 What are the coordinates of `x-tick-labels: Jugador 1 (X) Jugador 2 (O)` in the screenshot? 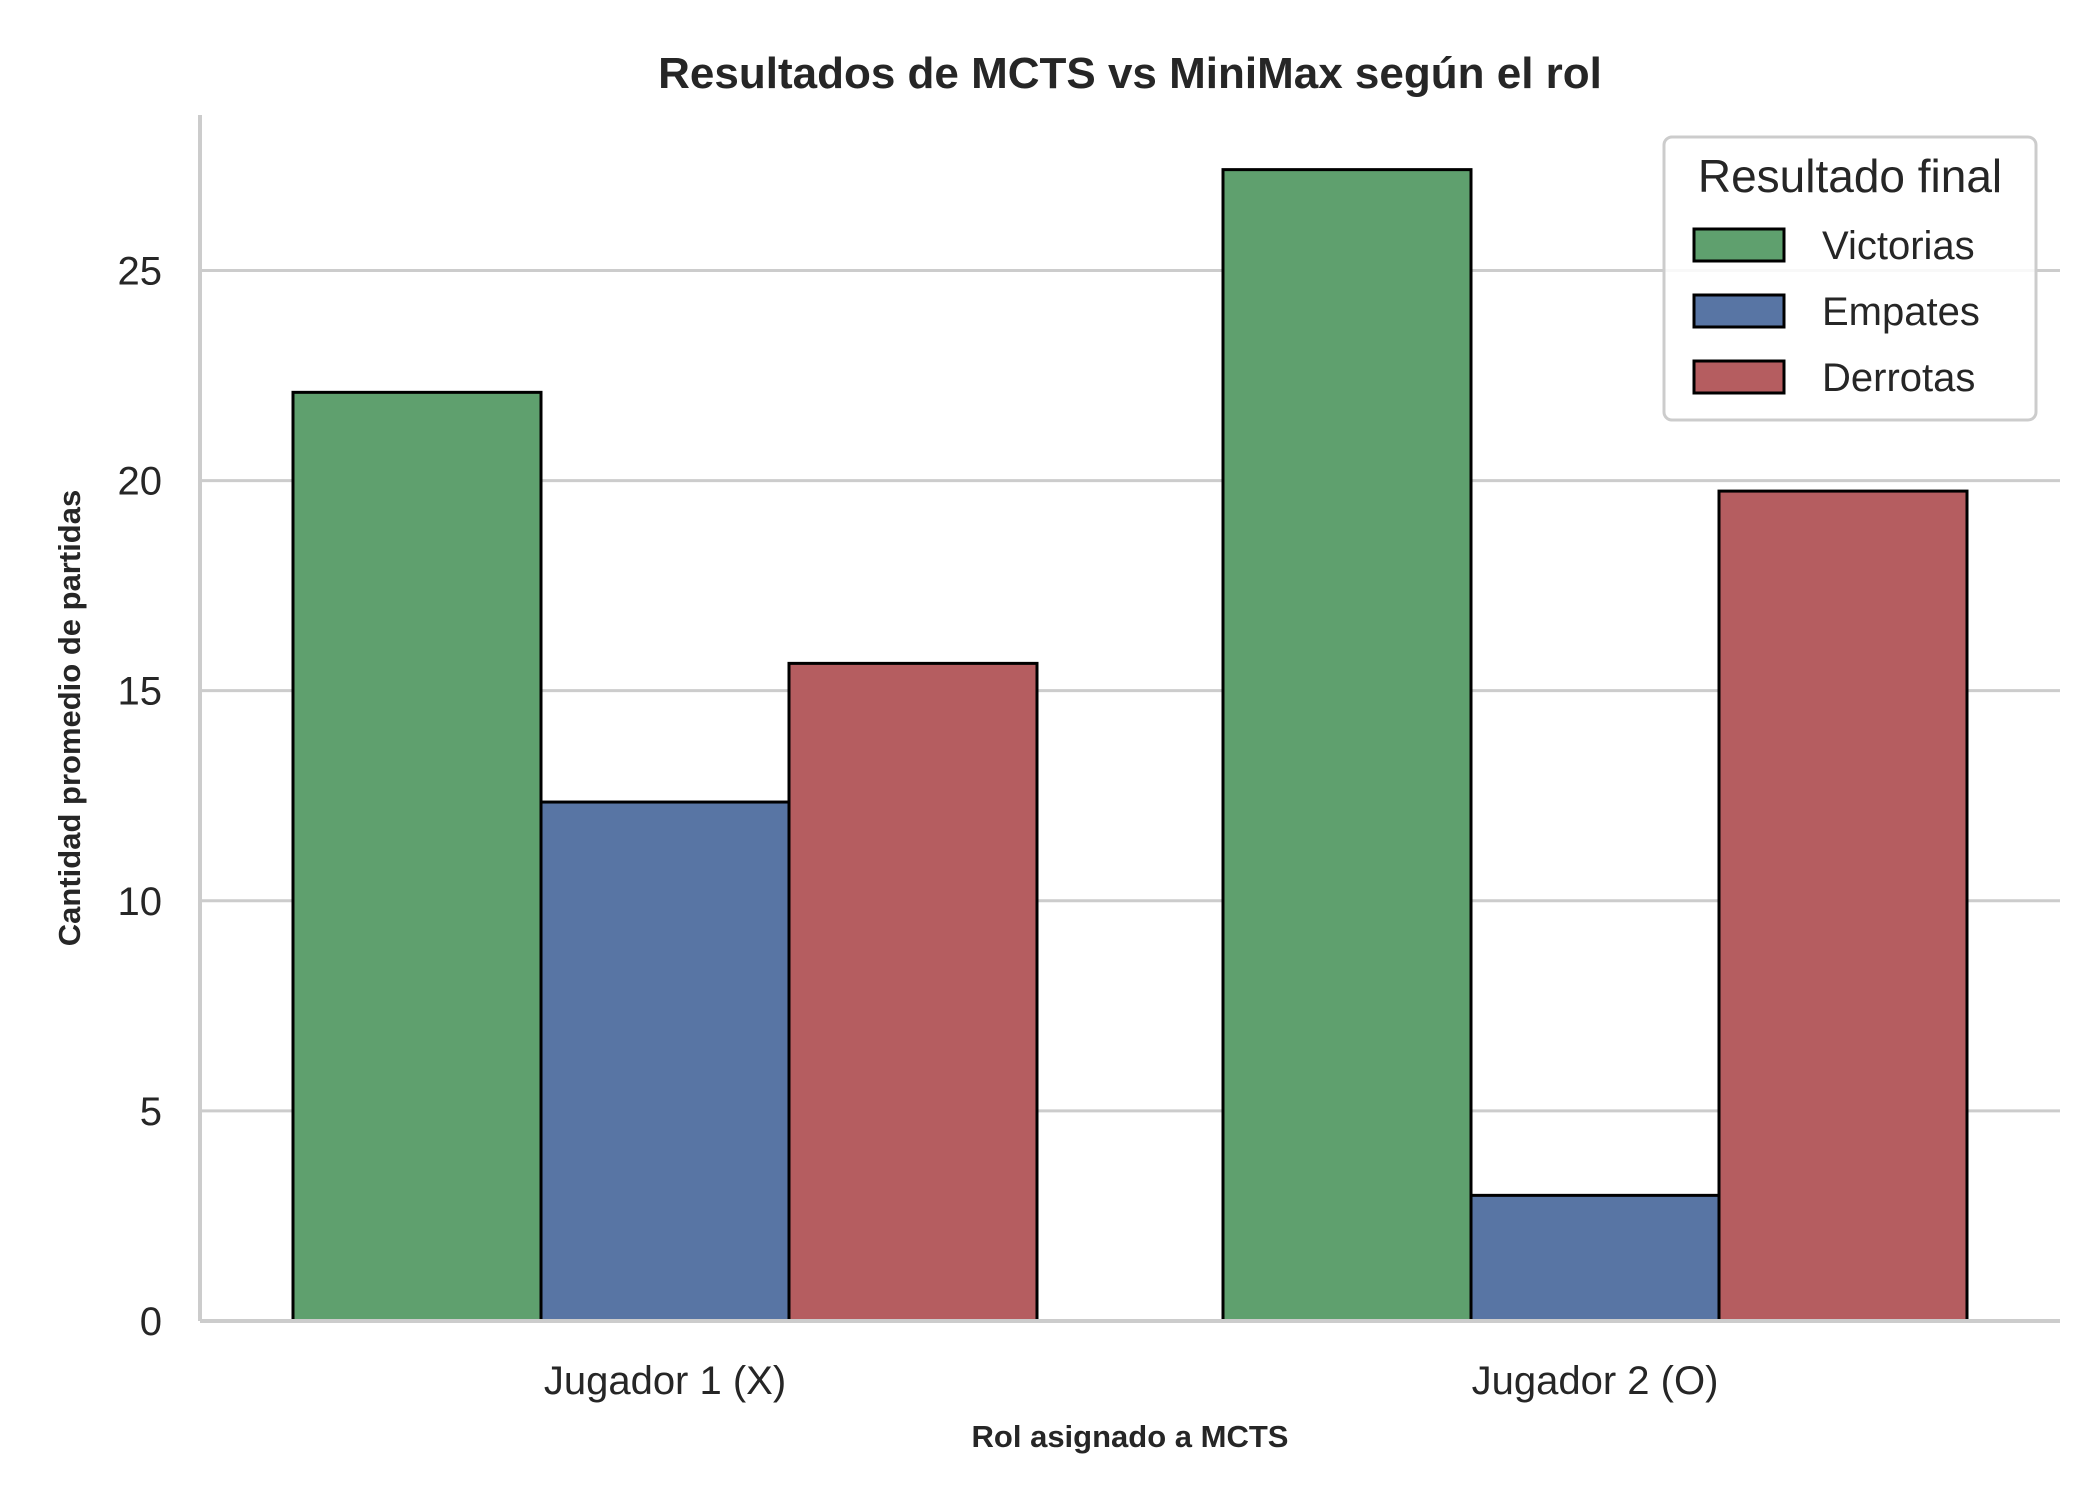 It's located at (1131, 1381).